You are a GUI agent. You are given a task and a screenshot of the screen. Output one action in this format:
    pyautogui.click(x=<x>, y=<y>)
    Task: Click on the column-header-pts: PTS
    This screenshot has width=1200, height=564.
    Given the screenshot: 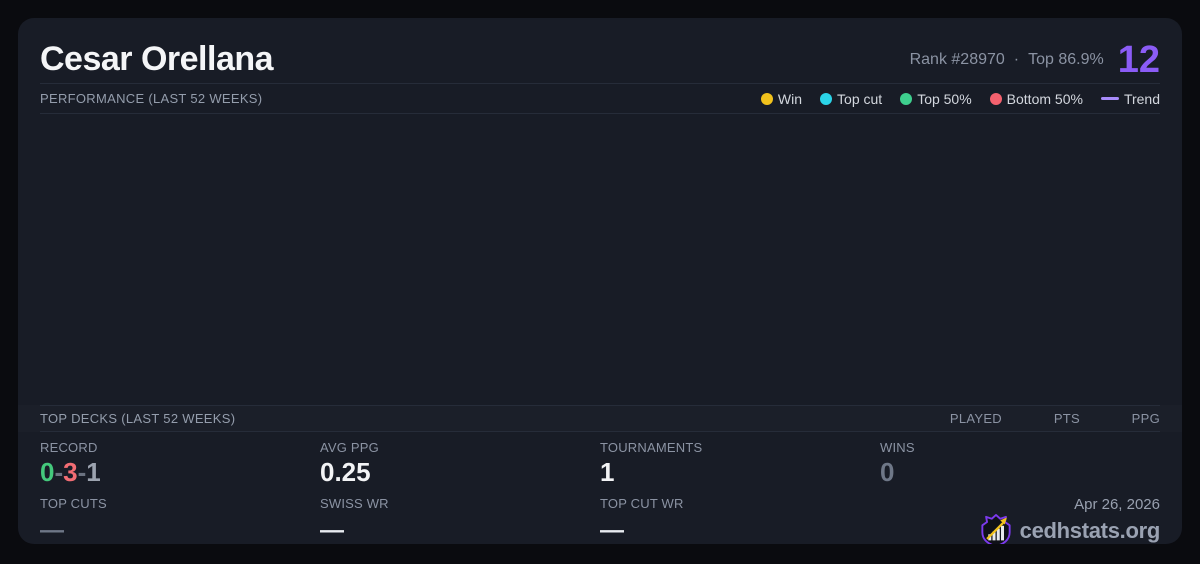 What is the action you would take?
    pyautogui.click(x=1066, y=418)
    